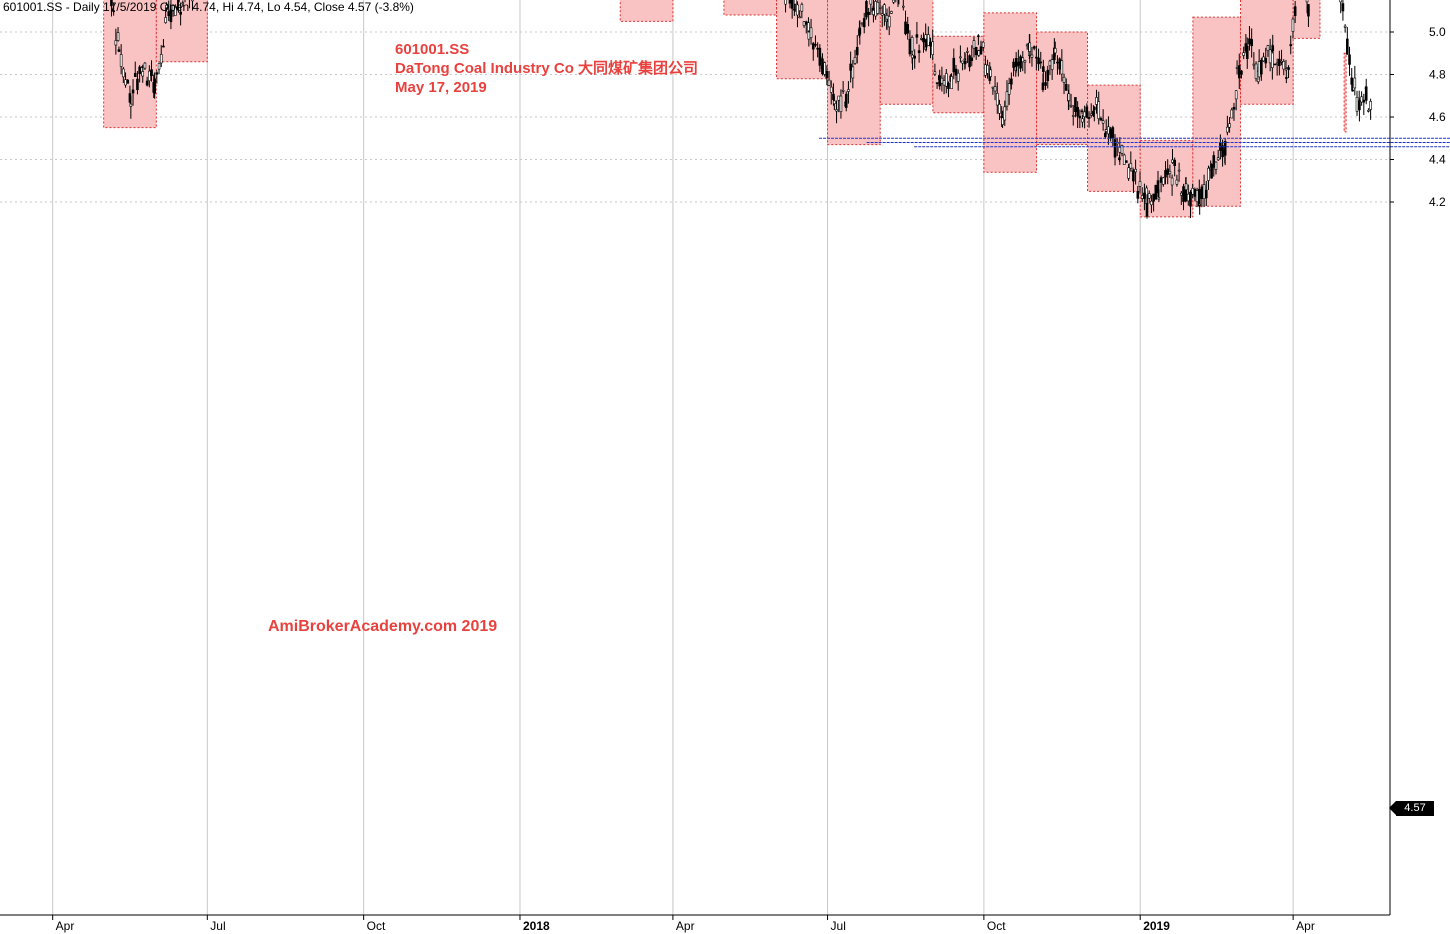 The image size is (1450, 934). Describe the element at coordinates (1437, 117) in the screenshot. I see `y-tick-label: 4.6` at that location.